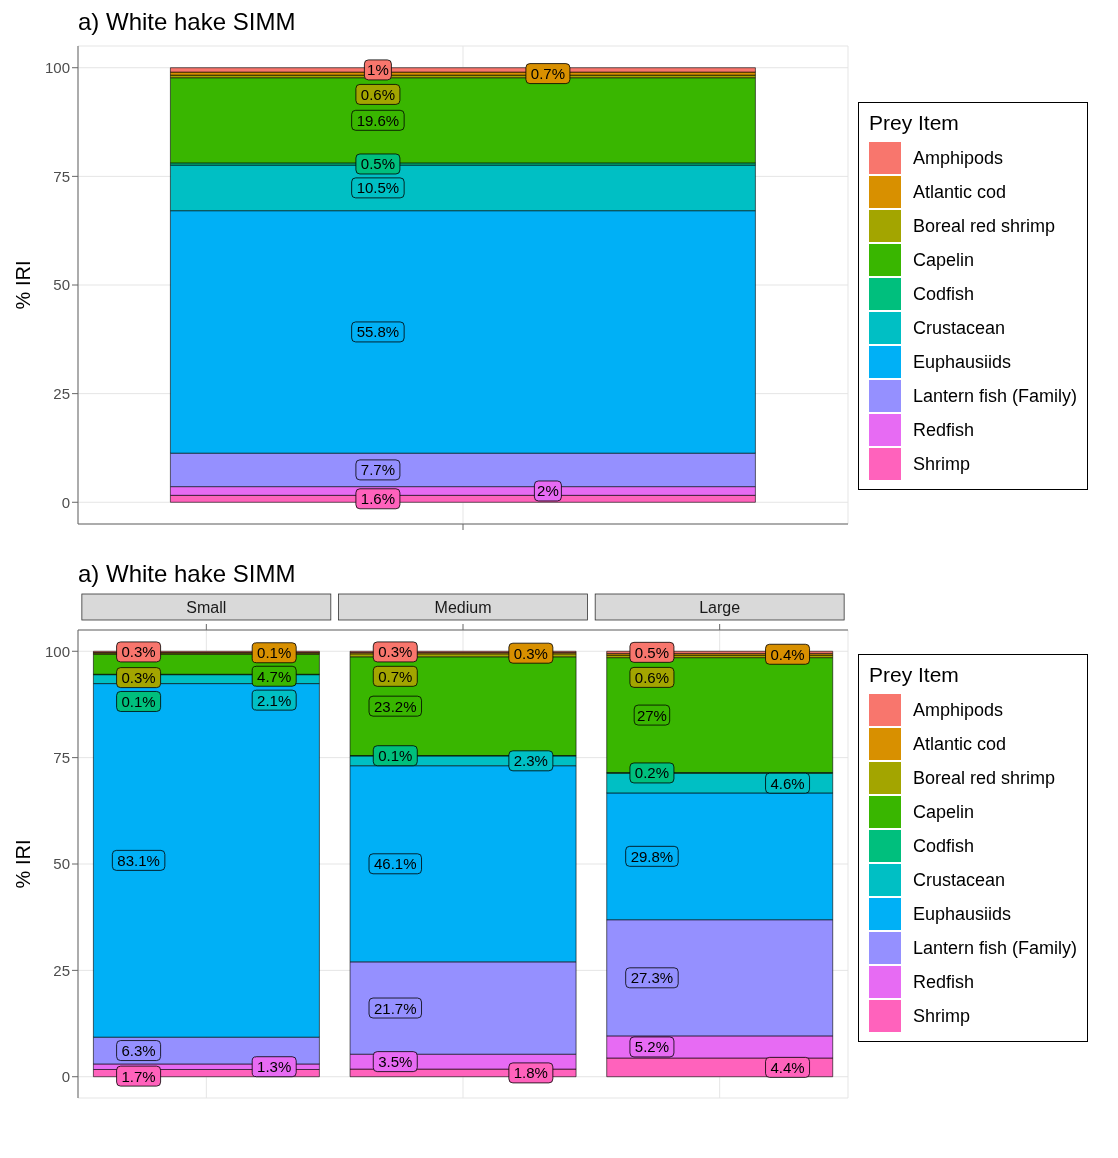 This screenshot has width=1118, height=1158. Describe the element at coordinates (652, 856) in the screenshot. I see `data-label: 29.8%` at that location.